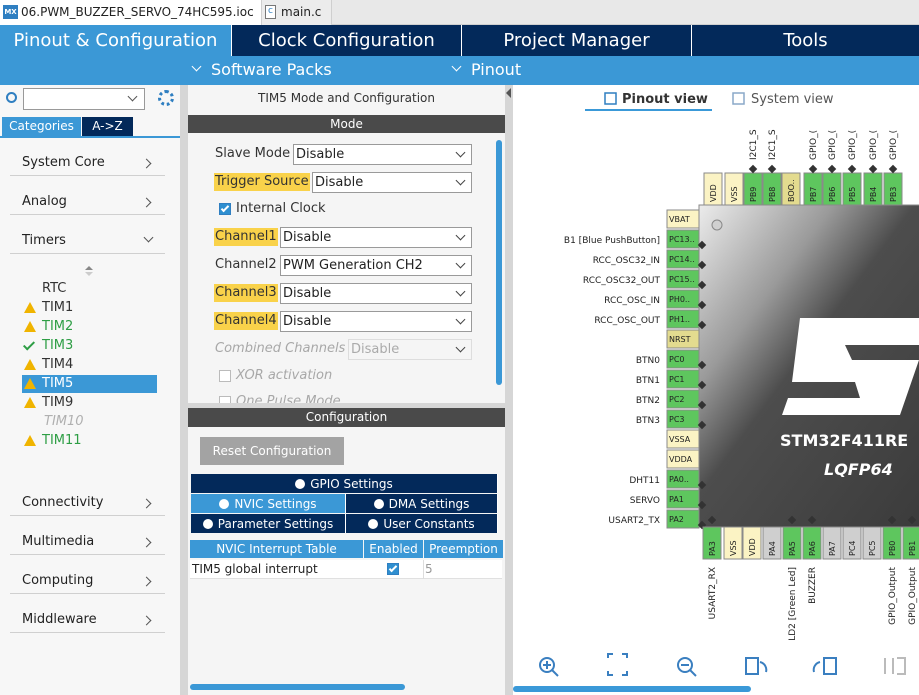 The width and height of the screenshot is (919, 695). What do you see at coordinates (44, 240) in the screenshot?
I see `category: Timers` at bounding box center [44, 240].